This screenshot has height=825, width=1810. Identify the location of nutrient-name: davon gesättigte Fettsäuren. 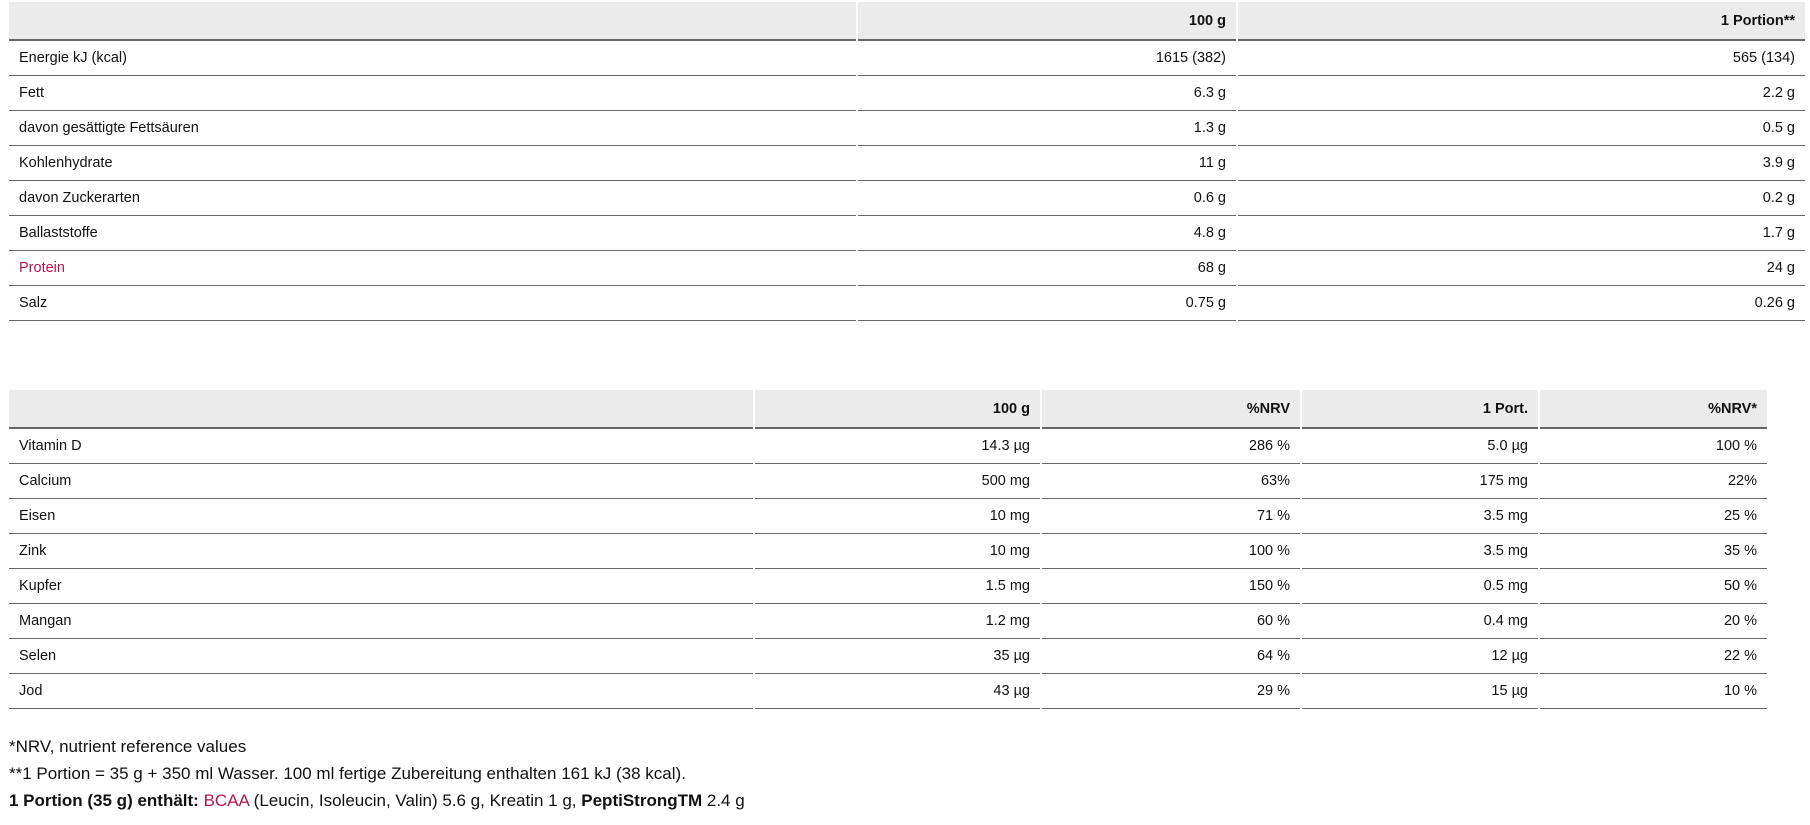
(432, 128).